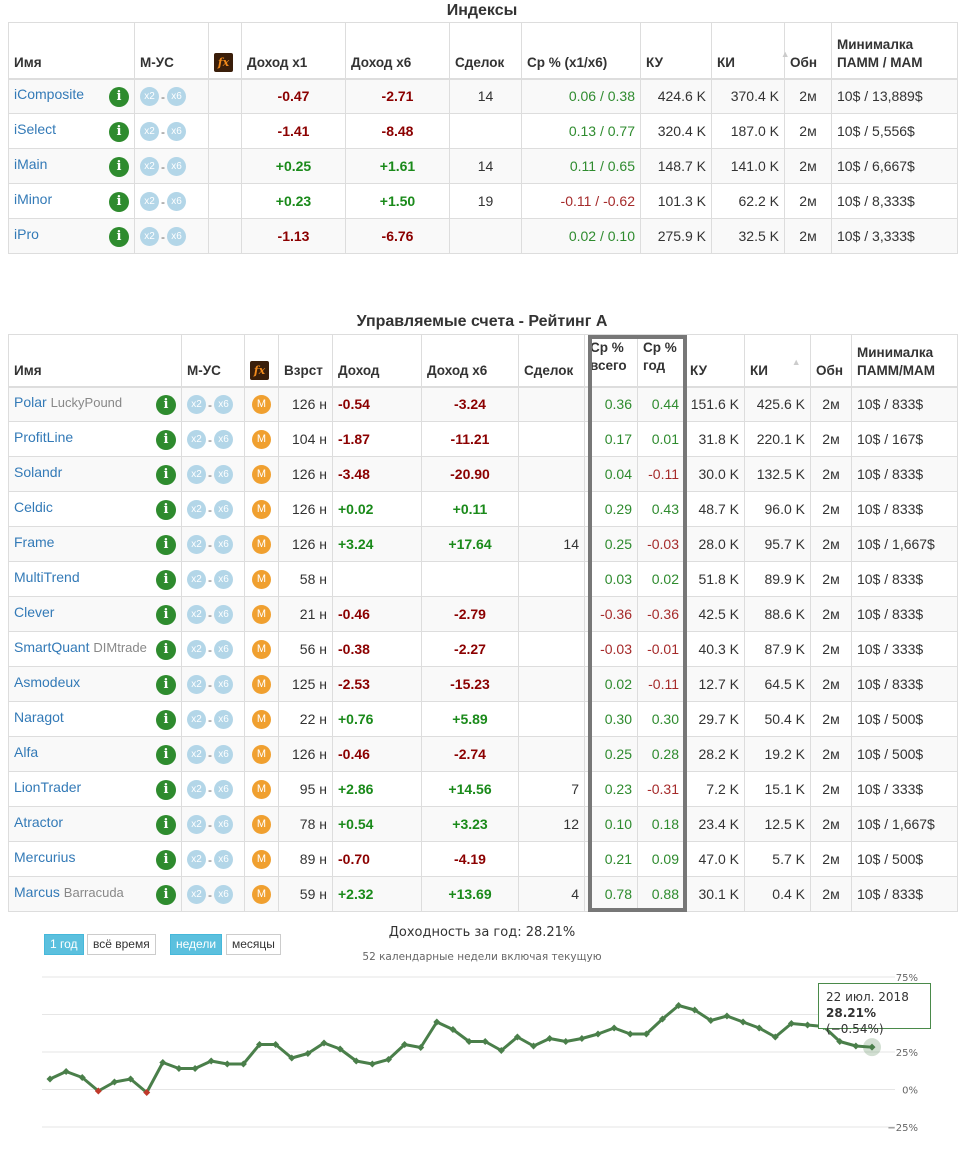 The image size is (964, 1153). Describe the element at coordinates (37, 891) in the screenshot. I see `account-link: Marcus` at that location.